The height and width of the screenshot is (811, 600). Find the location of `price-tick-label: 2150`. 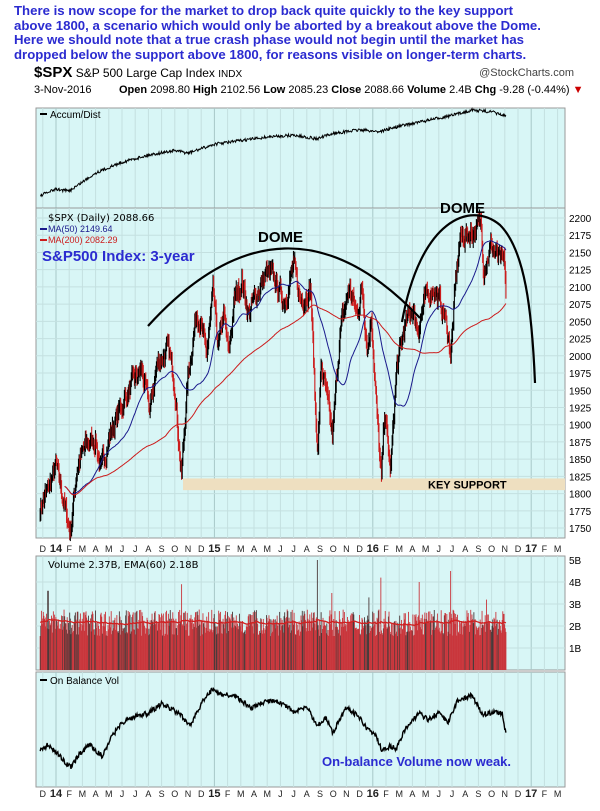

price-tick-label: 2150 is located at coordinates (580, 253).